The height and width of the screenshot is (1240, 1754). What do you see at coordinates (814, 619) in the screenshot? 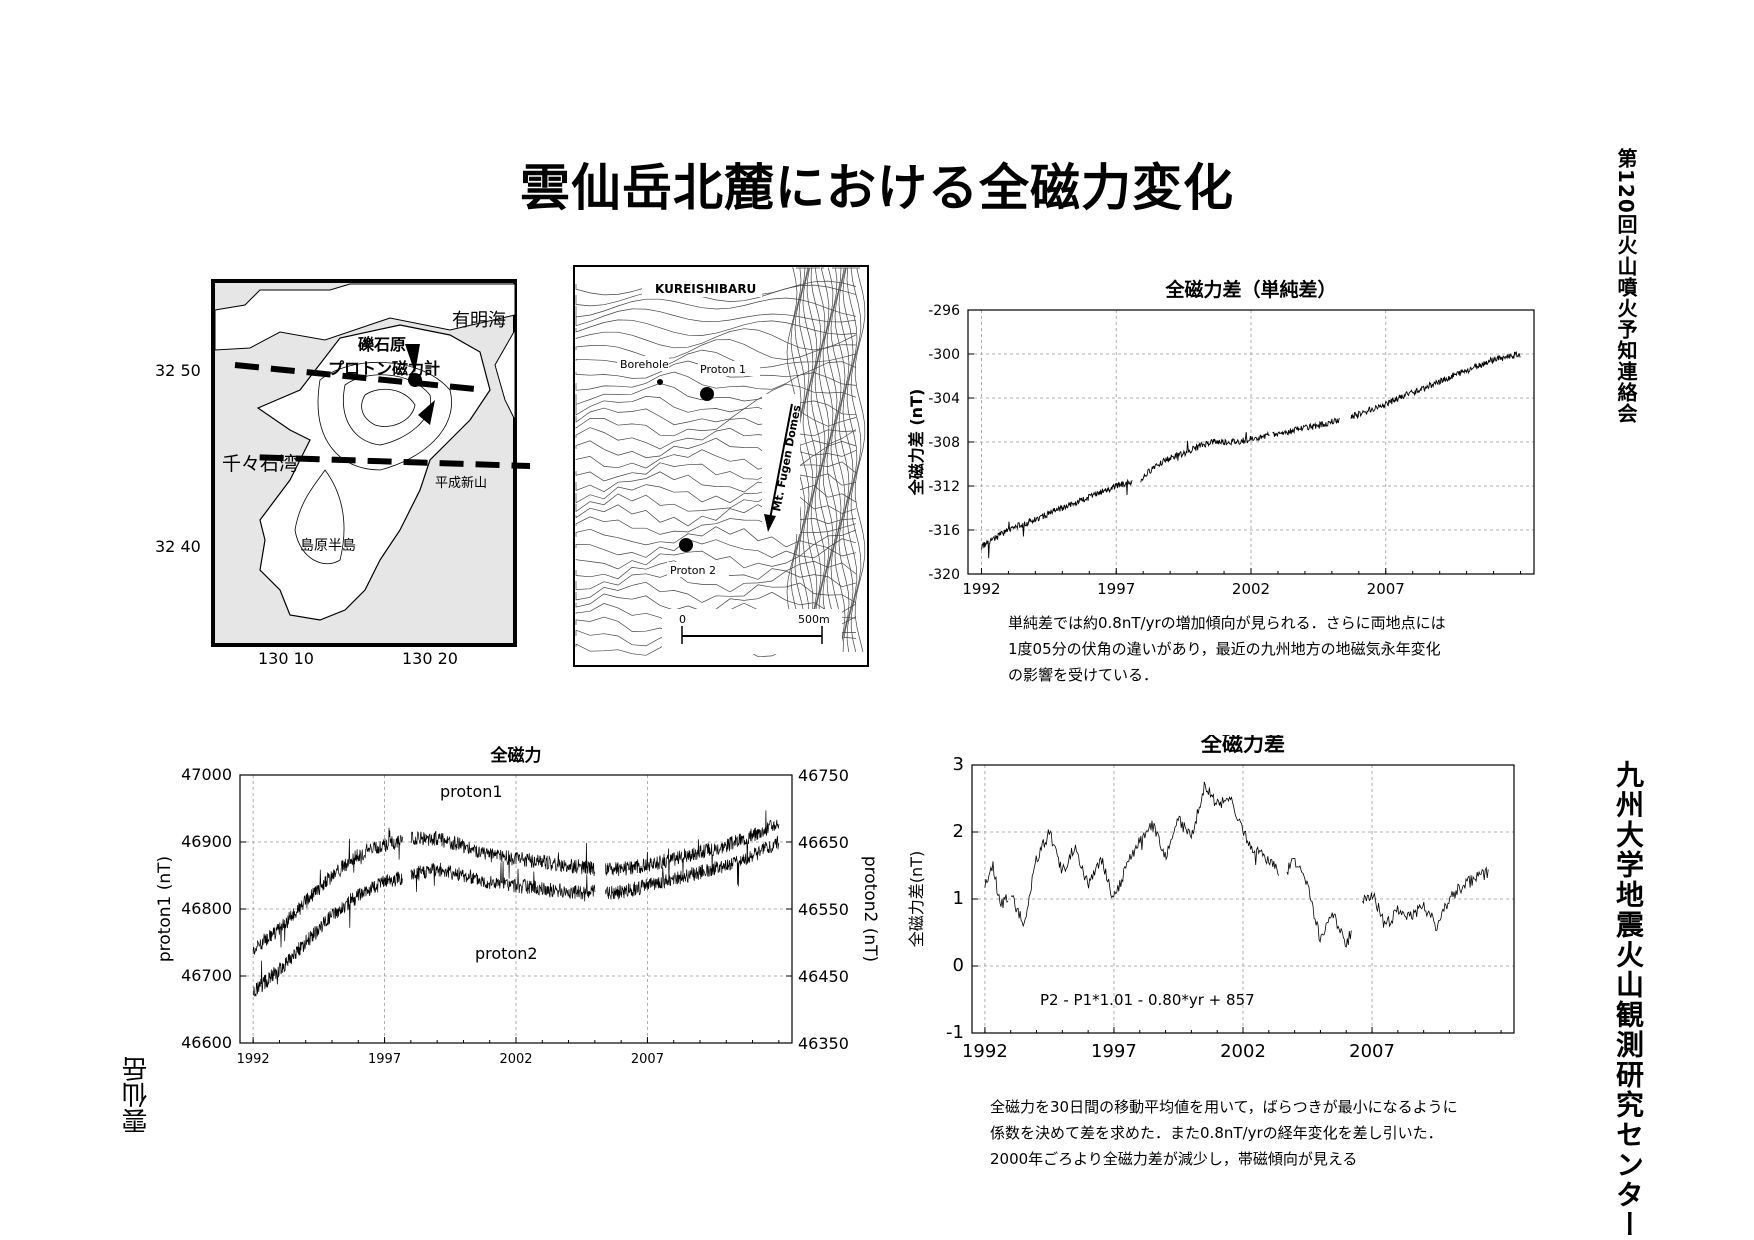
I see `scale-end-label: 500m` at bounding box center [814, 619].